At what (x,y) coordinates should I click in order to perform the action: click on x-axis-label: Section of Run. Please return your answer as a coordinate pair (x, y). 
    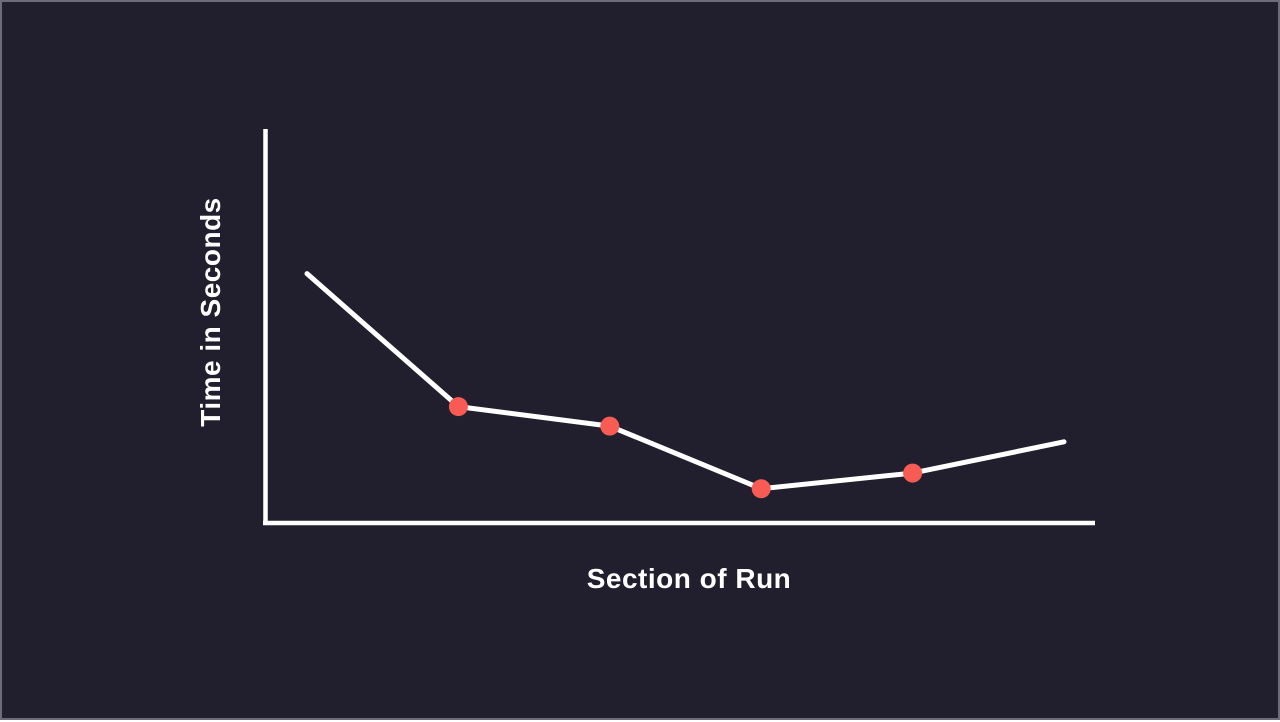
    Looking at the image, I should click on (689, 578).